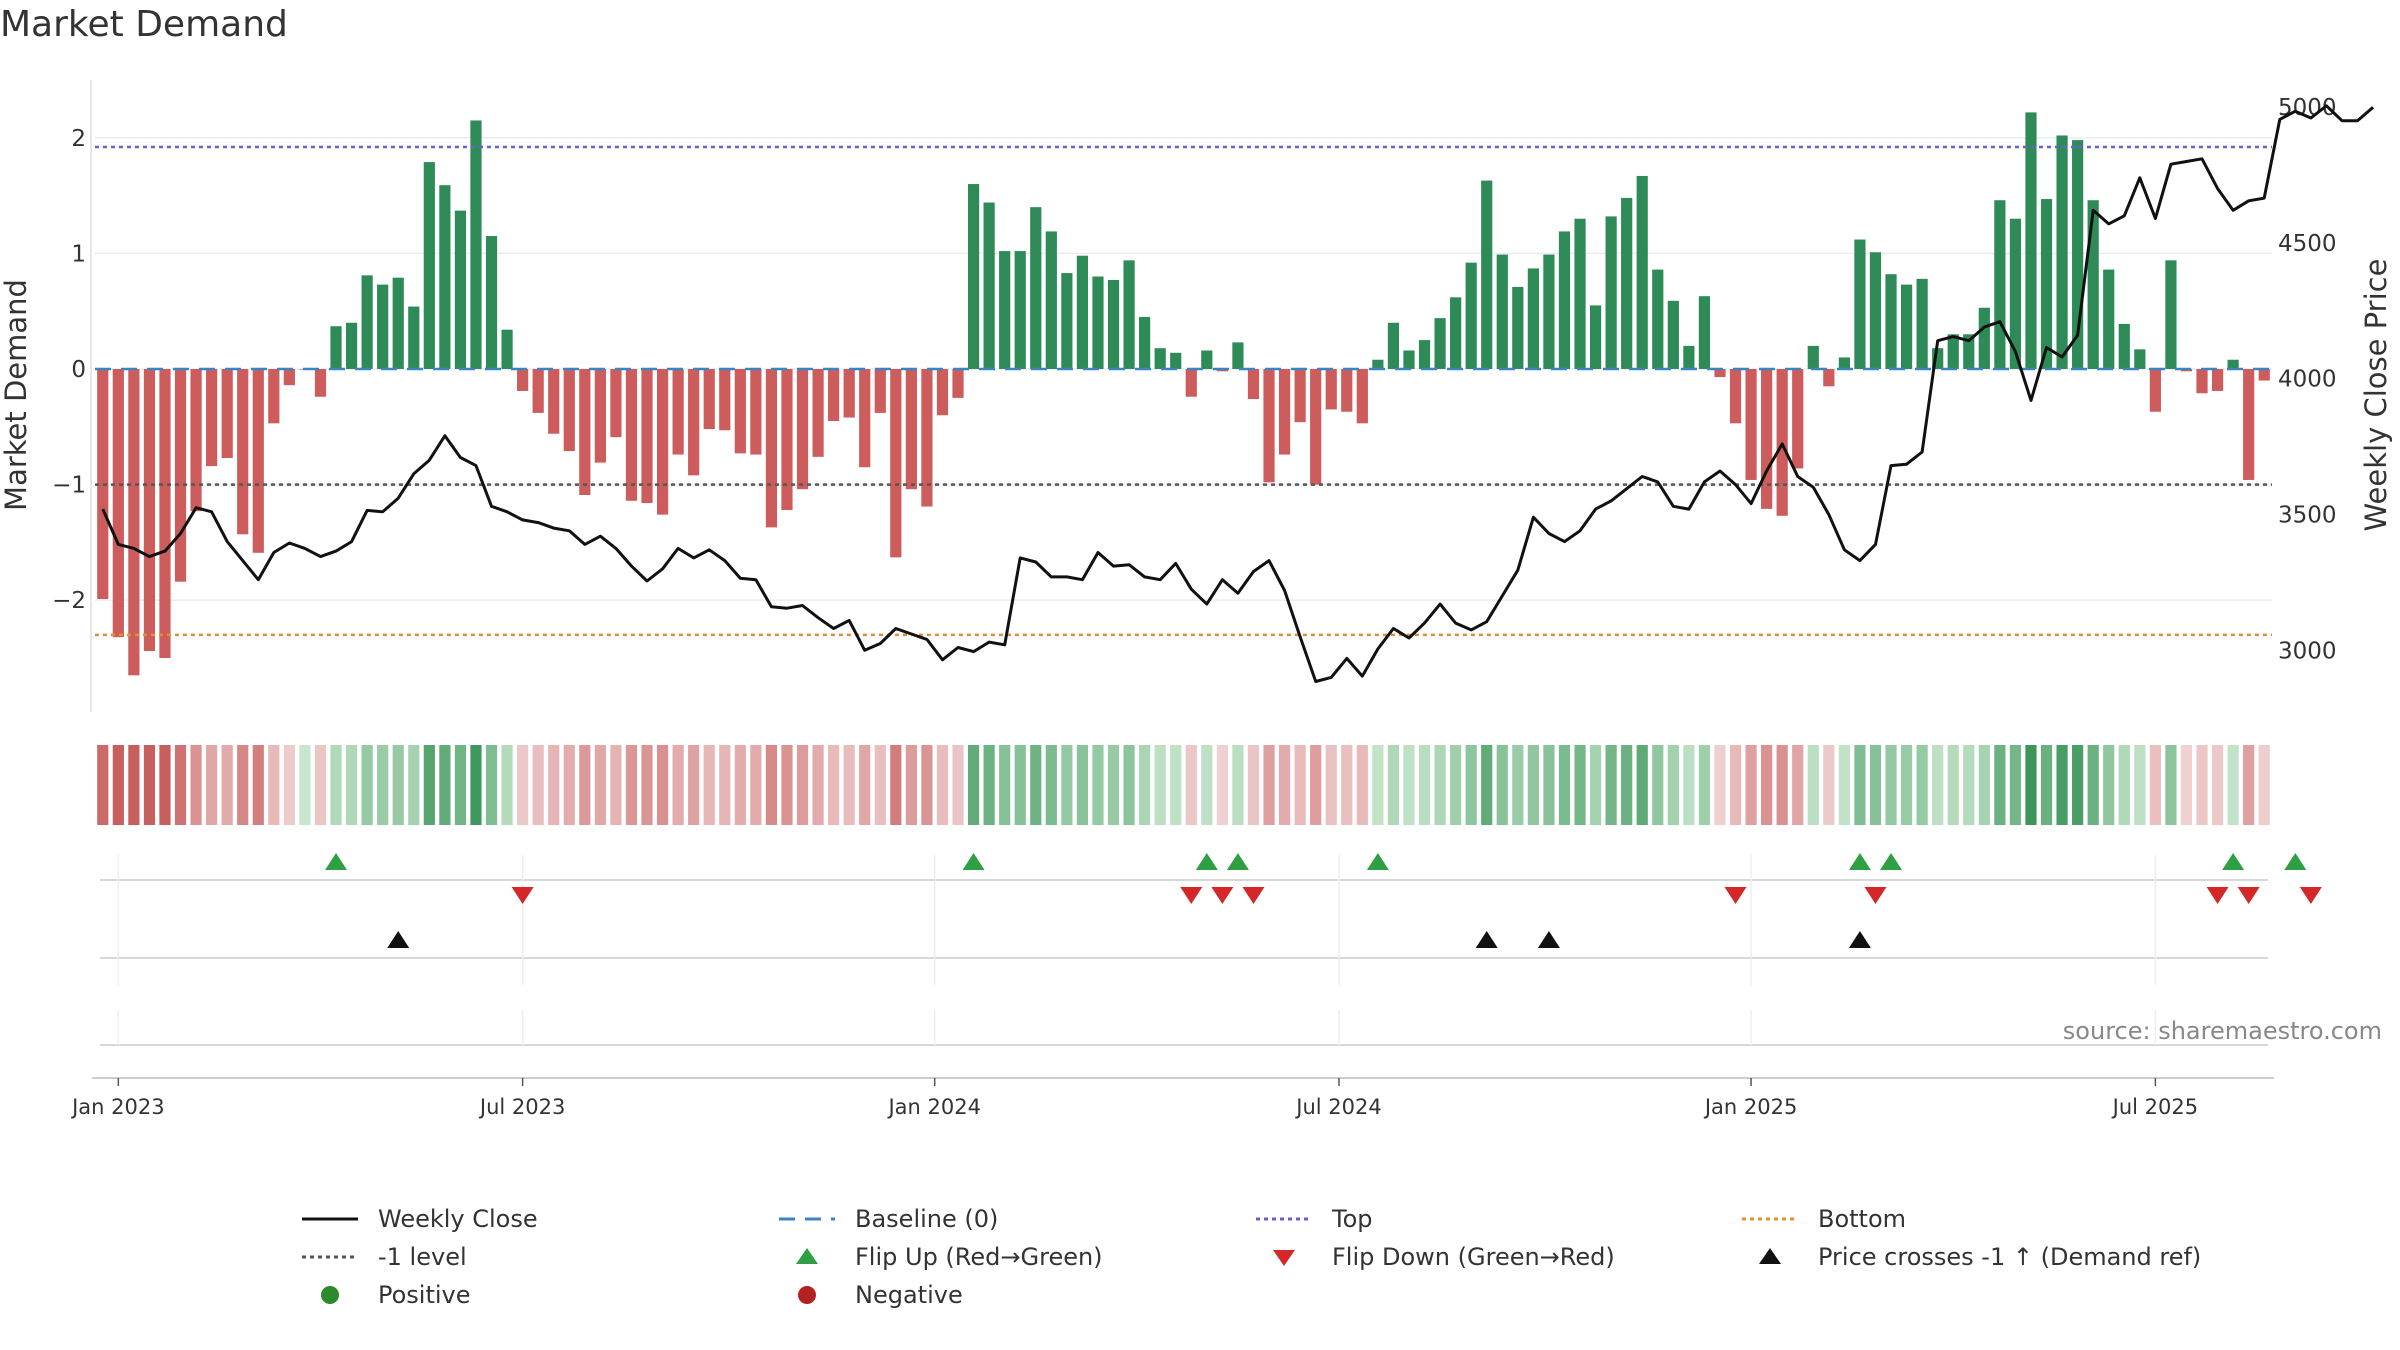 Image resolution: width=2400 pixels, height=1350 pixels. I want to click on legend-label: Negative, so click(909, 1295).